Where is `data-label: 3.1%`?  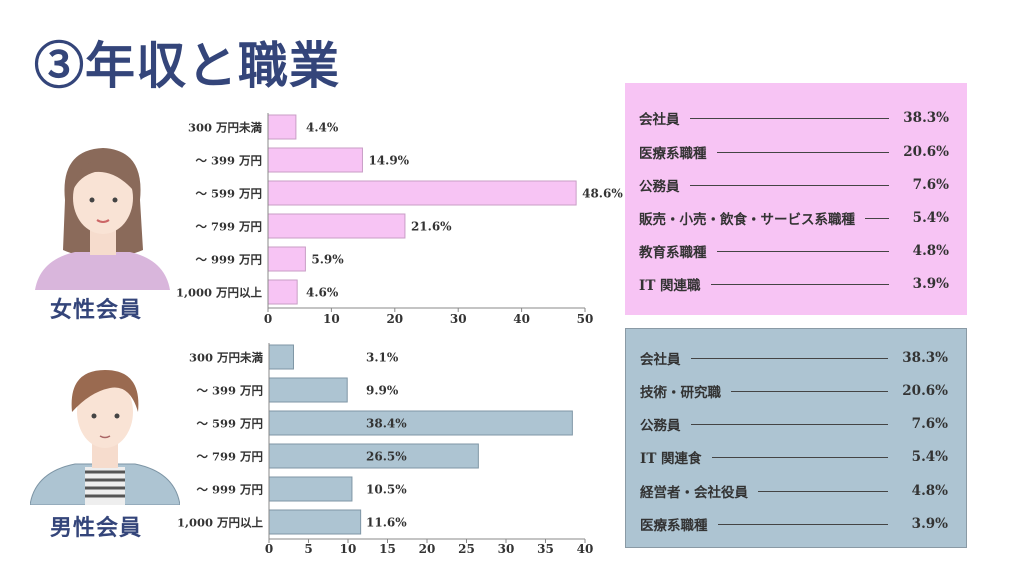 data-label: 3.1% is located at coordinates (382, 358).